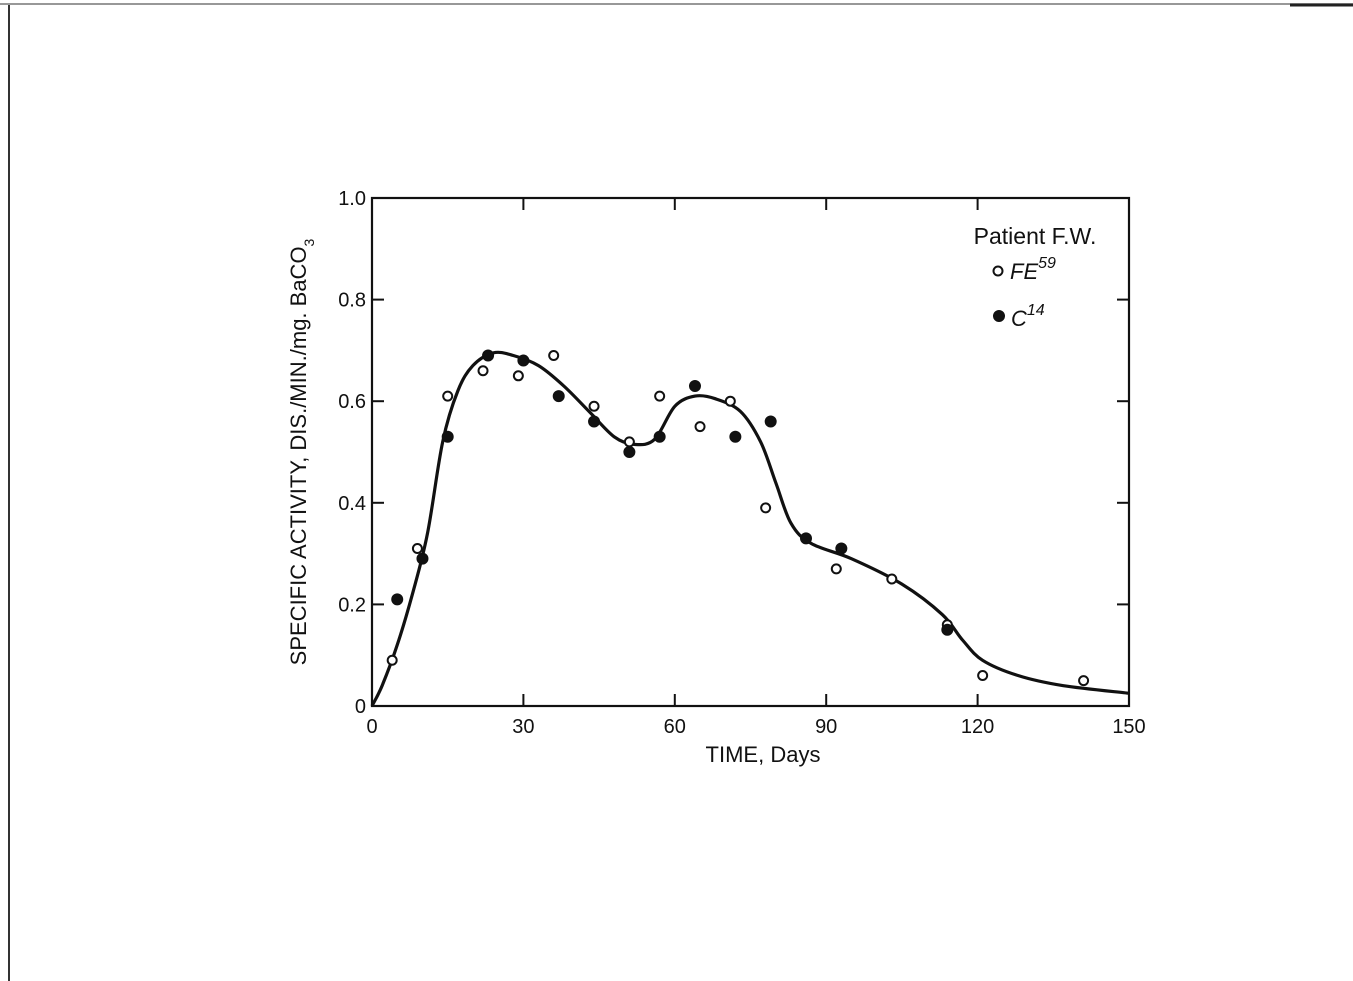  Describe the element at coordinates (675, 727) in the screenshot. I see `x-tick-label: 60` at that location.